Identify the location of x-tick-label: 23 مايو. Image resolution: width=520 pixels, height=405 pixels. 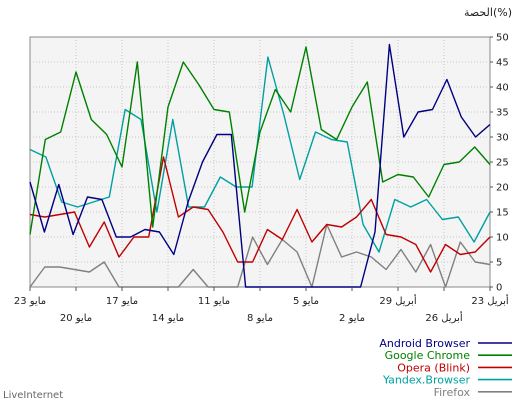
(30, 301).